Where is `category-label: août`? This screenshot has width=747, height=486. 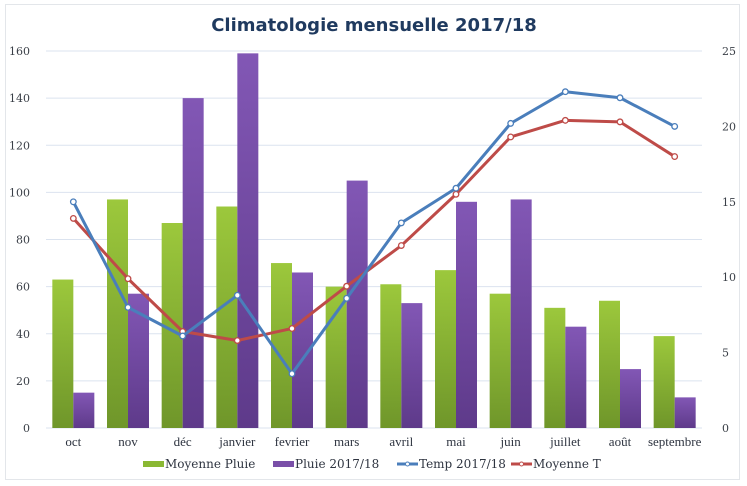
category-label: août is located at coordinates (620, 441).